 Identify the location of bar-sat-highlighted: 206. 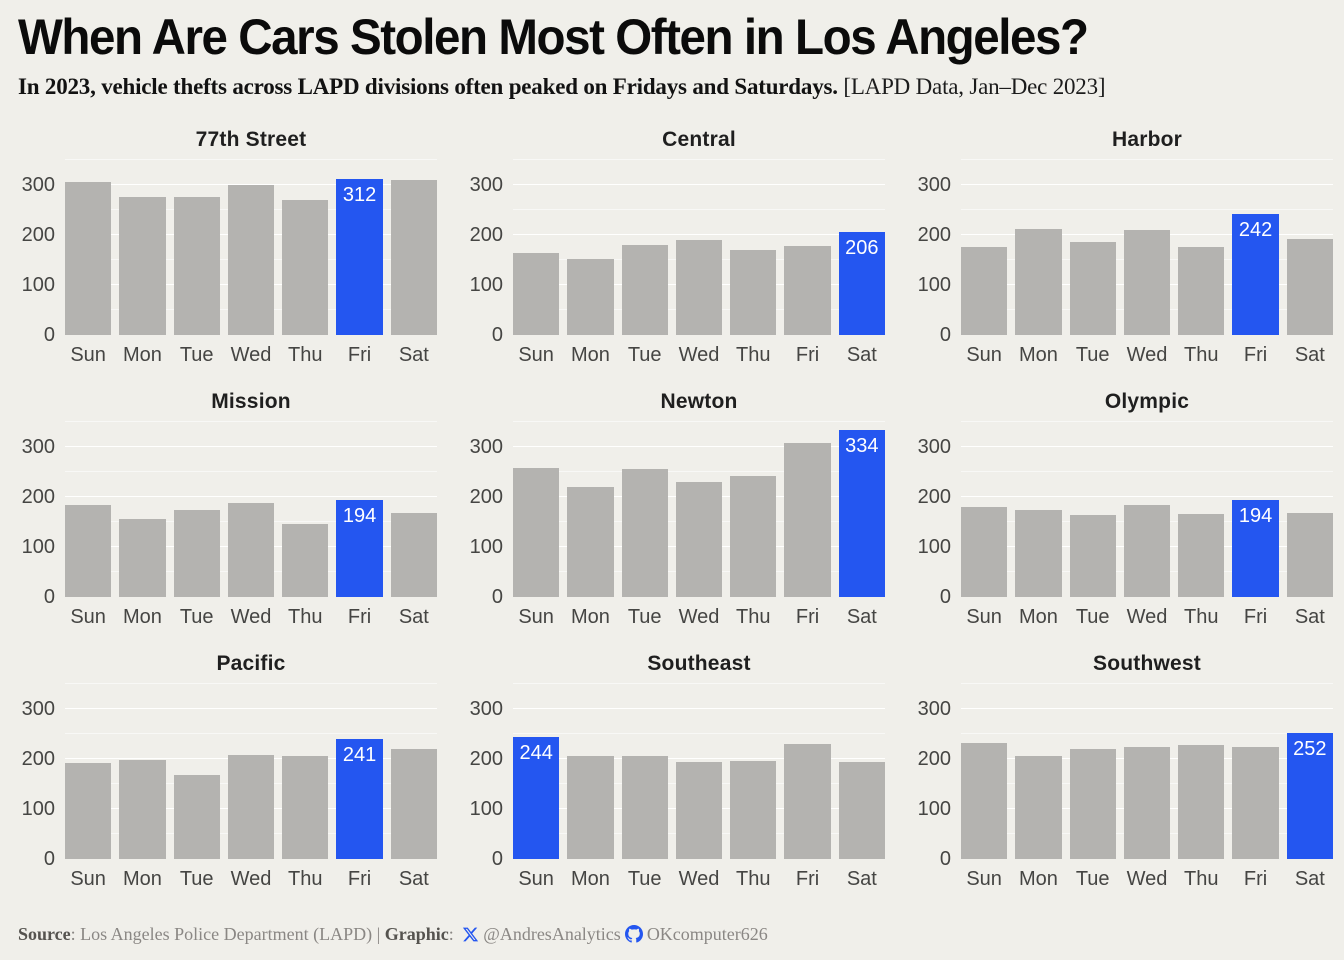
(861, 283).